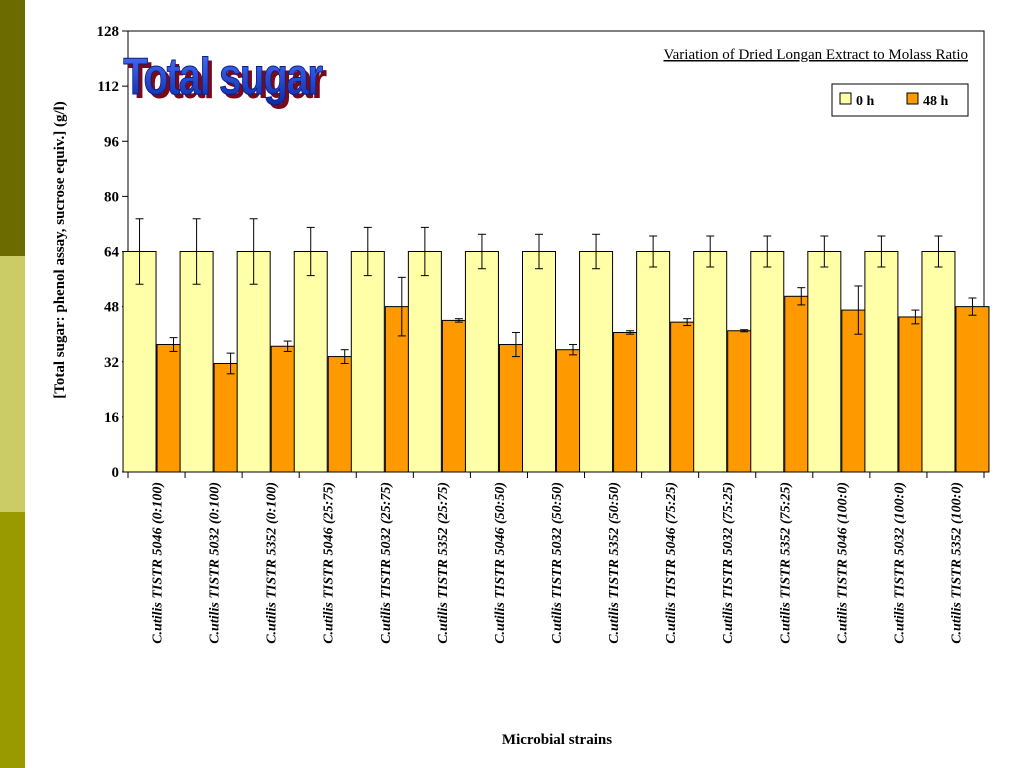 The height and width of the screenshot is (768, 1024). Describe the element at coordinates (112, 142) in the screenshot. I see `y-tick-label: 96` at that location.